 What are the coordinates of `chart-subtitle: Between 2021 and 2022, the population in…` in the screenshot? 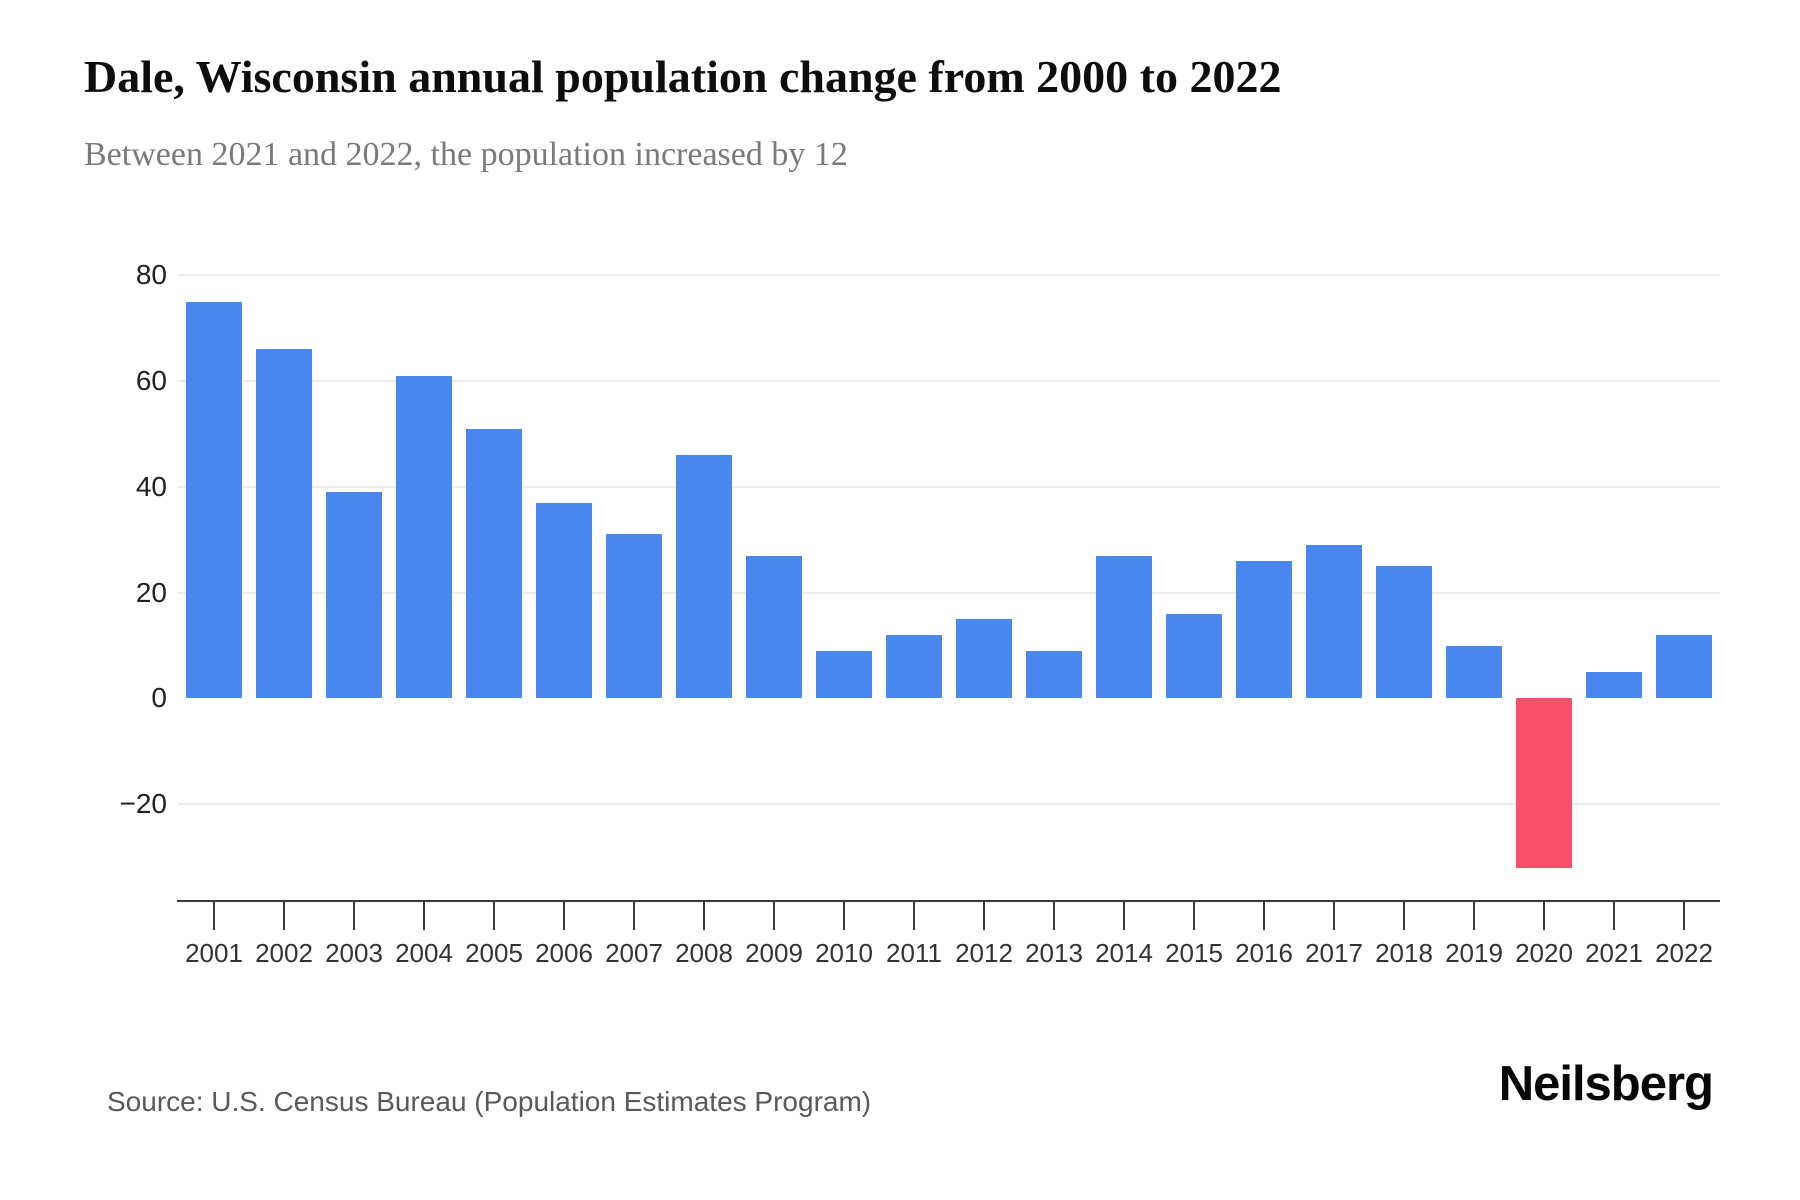 It's located at (466, 154).